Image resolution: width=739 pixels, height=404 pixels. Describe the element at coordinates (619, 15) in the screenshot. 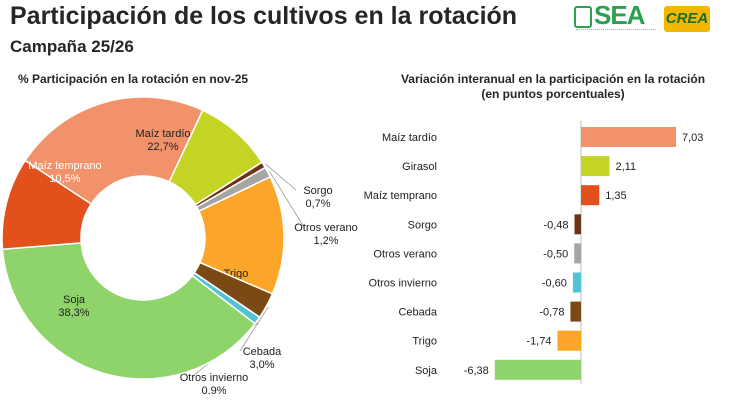

I see `sea-logo-text: SEA` at that location.